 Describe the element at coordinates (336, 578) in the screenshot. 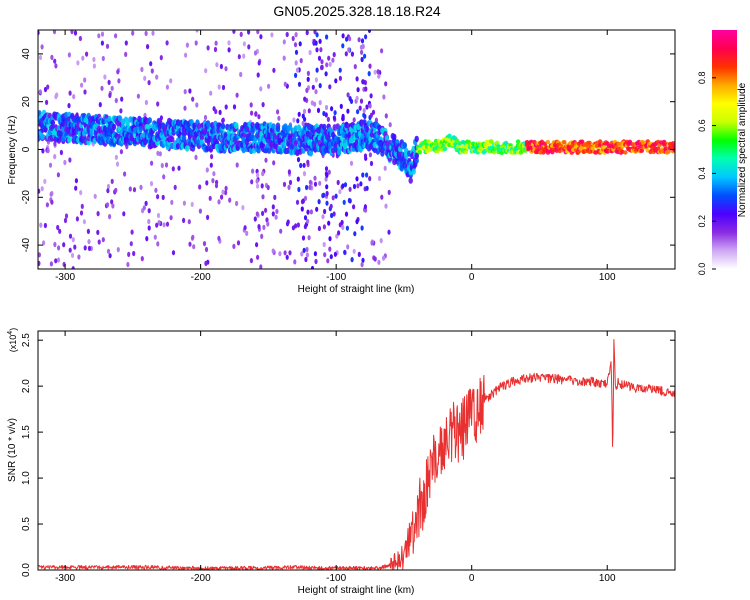

I see `x-tick-label: -100` at that location.